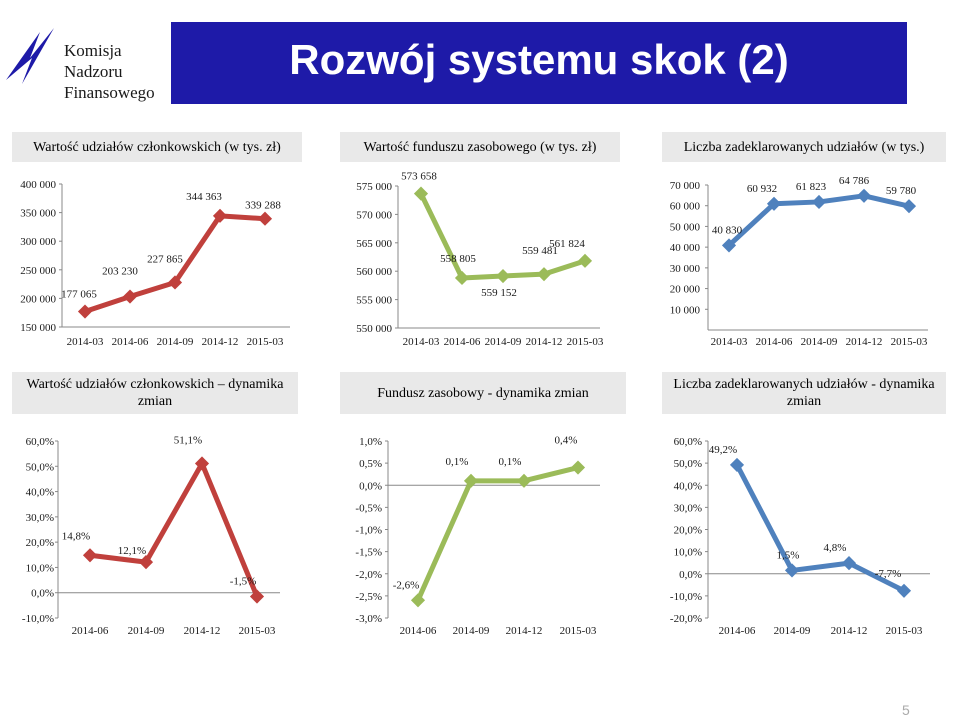  I want to click on title-banner: Rozwój systemu skok (2), so click(539, 63).